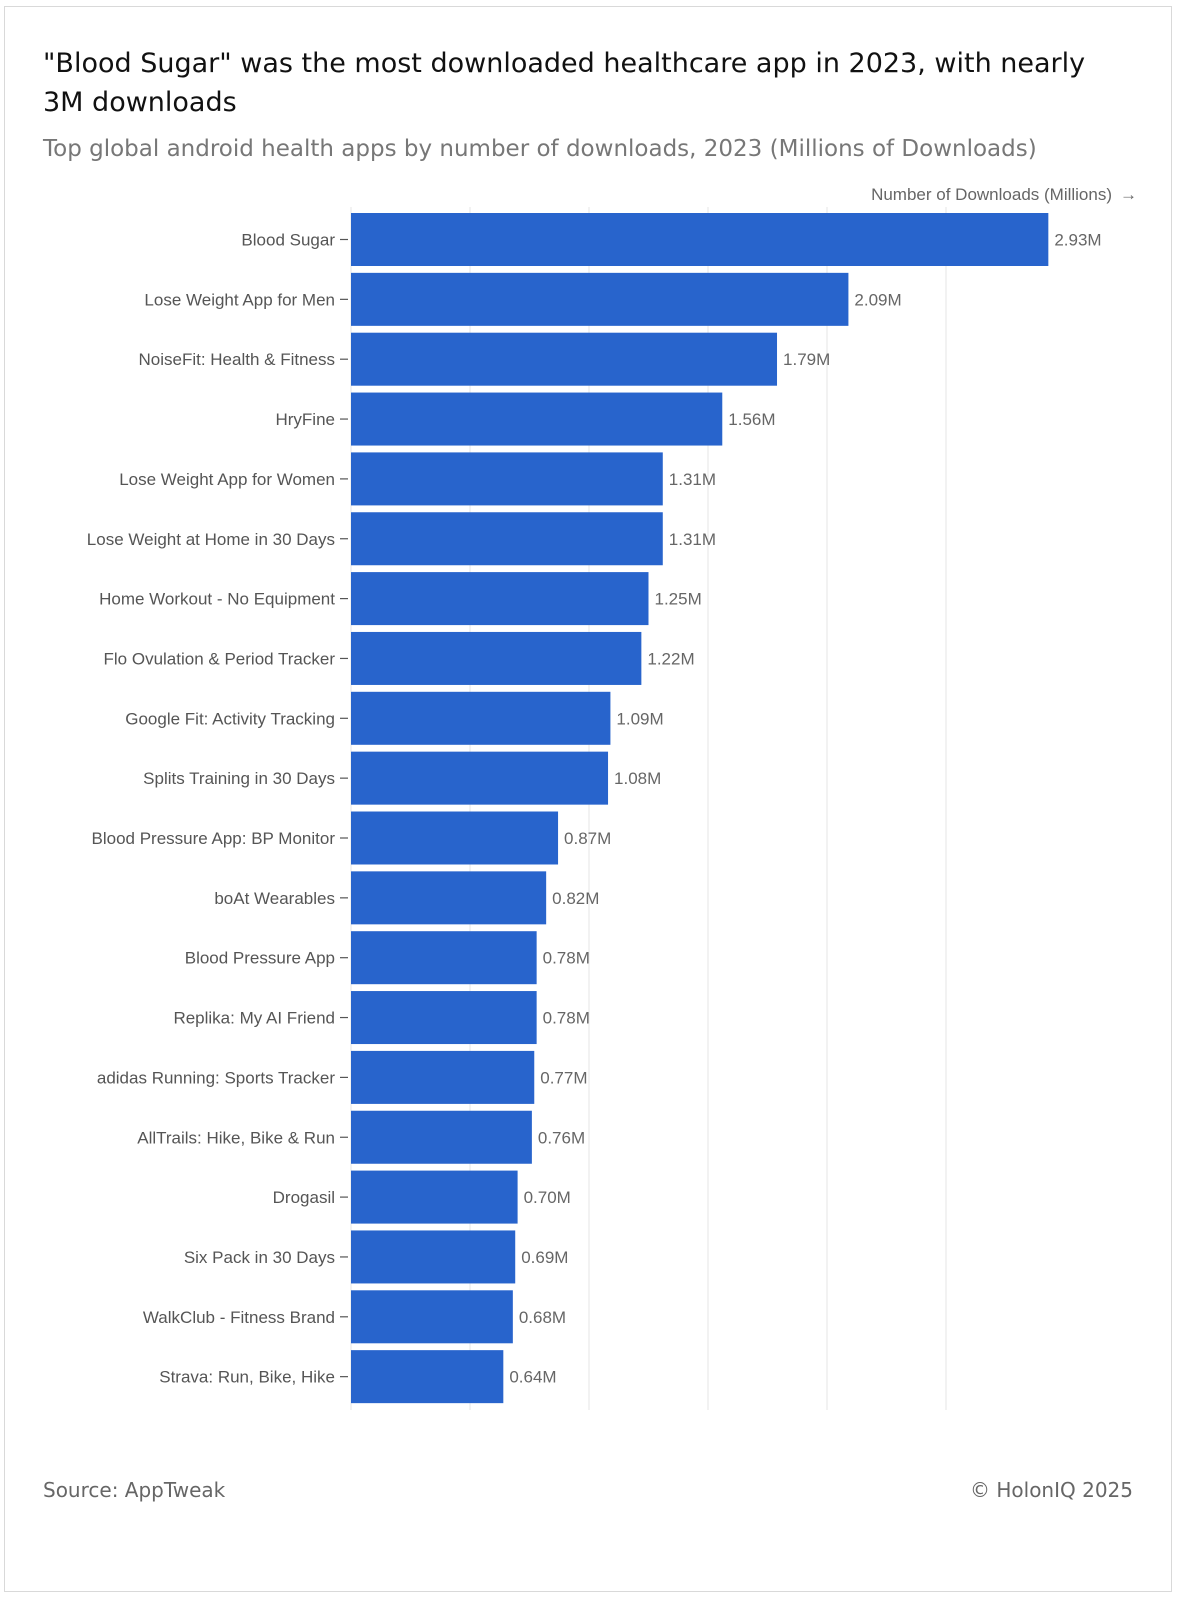 Image resolution: width=1177 pixels, height=1600 pixels. Describe the element at coordinates (639, 718) in the screenshot. I see `value-label-9: 1.09M` at that location.